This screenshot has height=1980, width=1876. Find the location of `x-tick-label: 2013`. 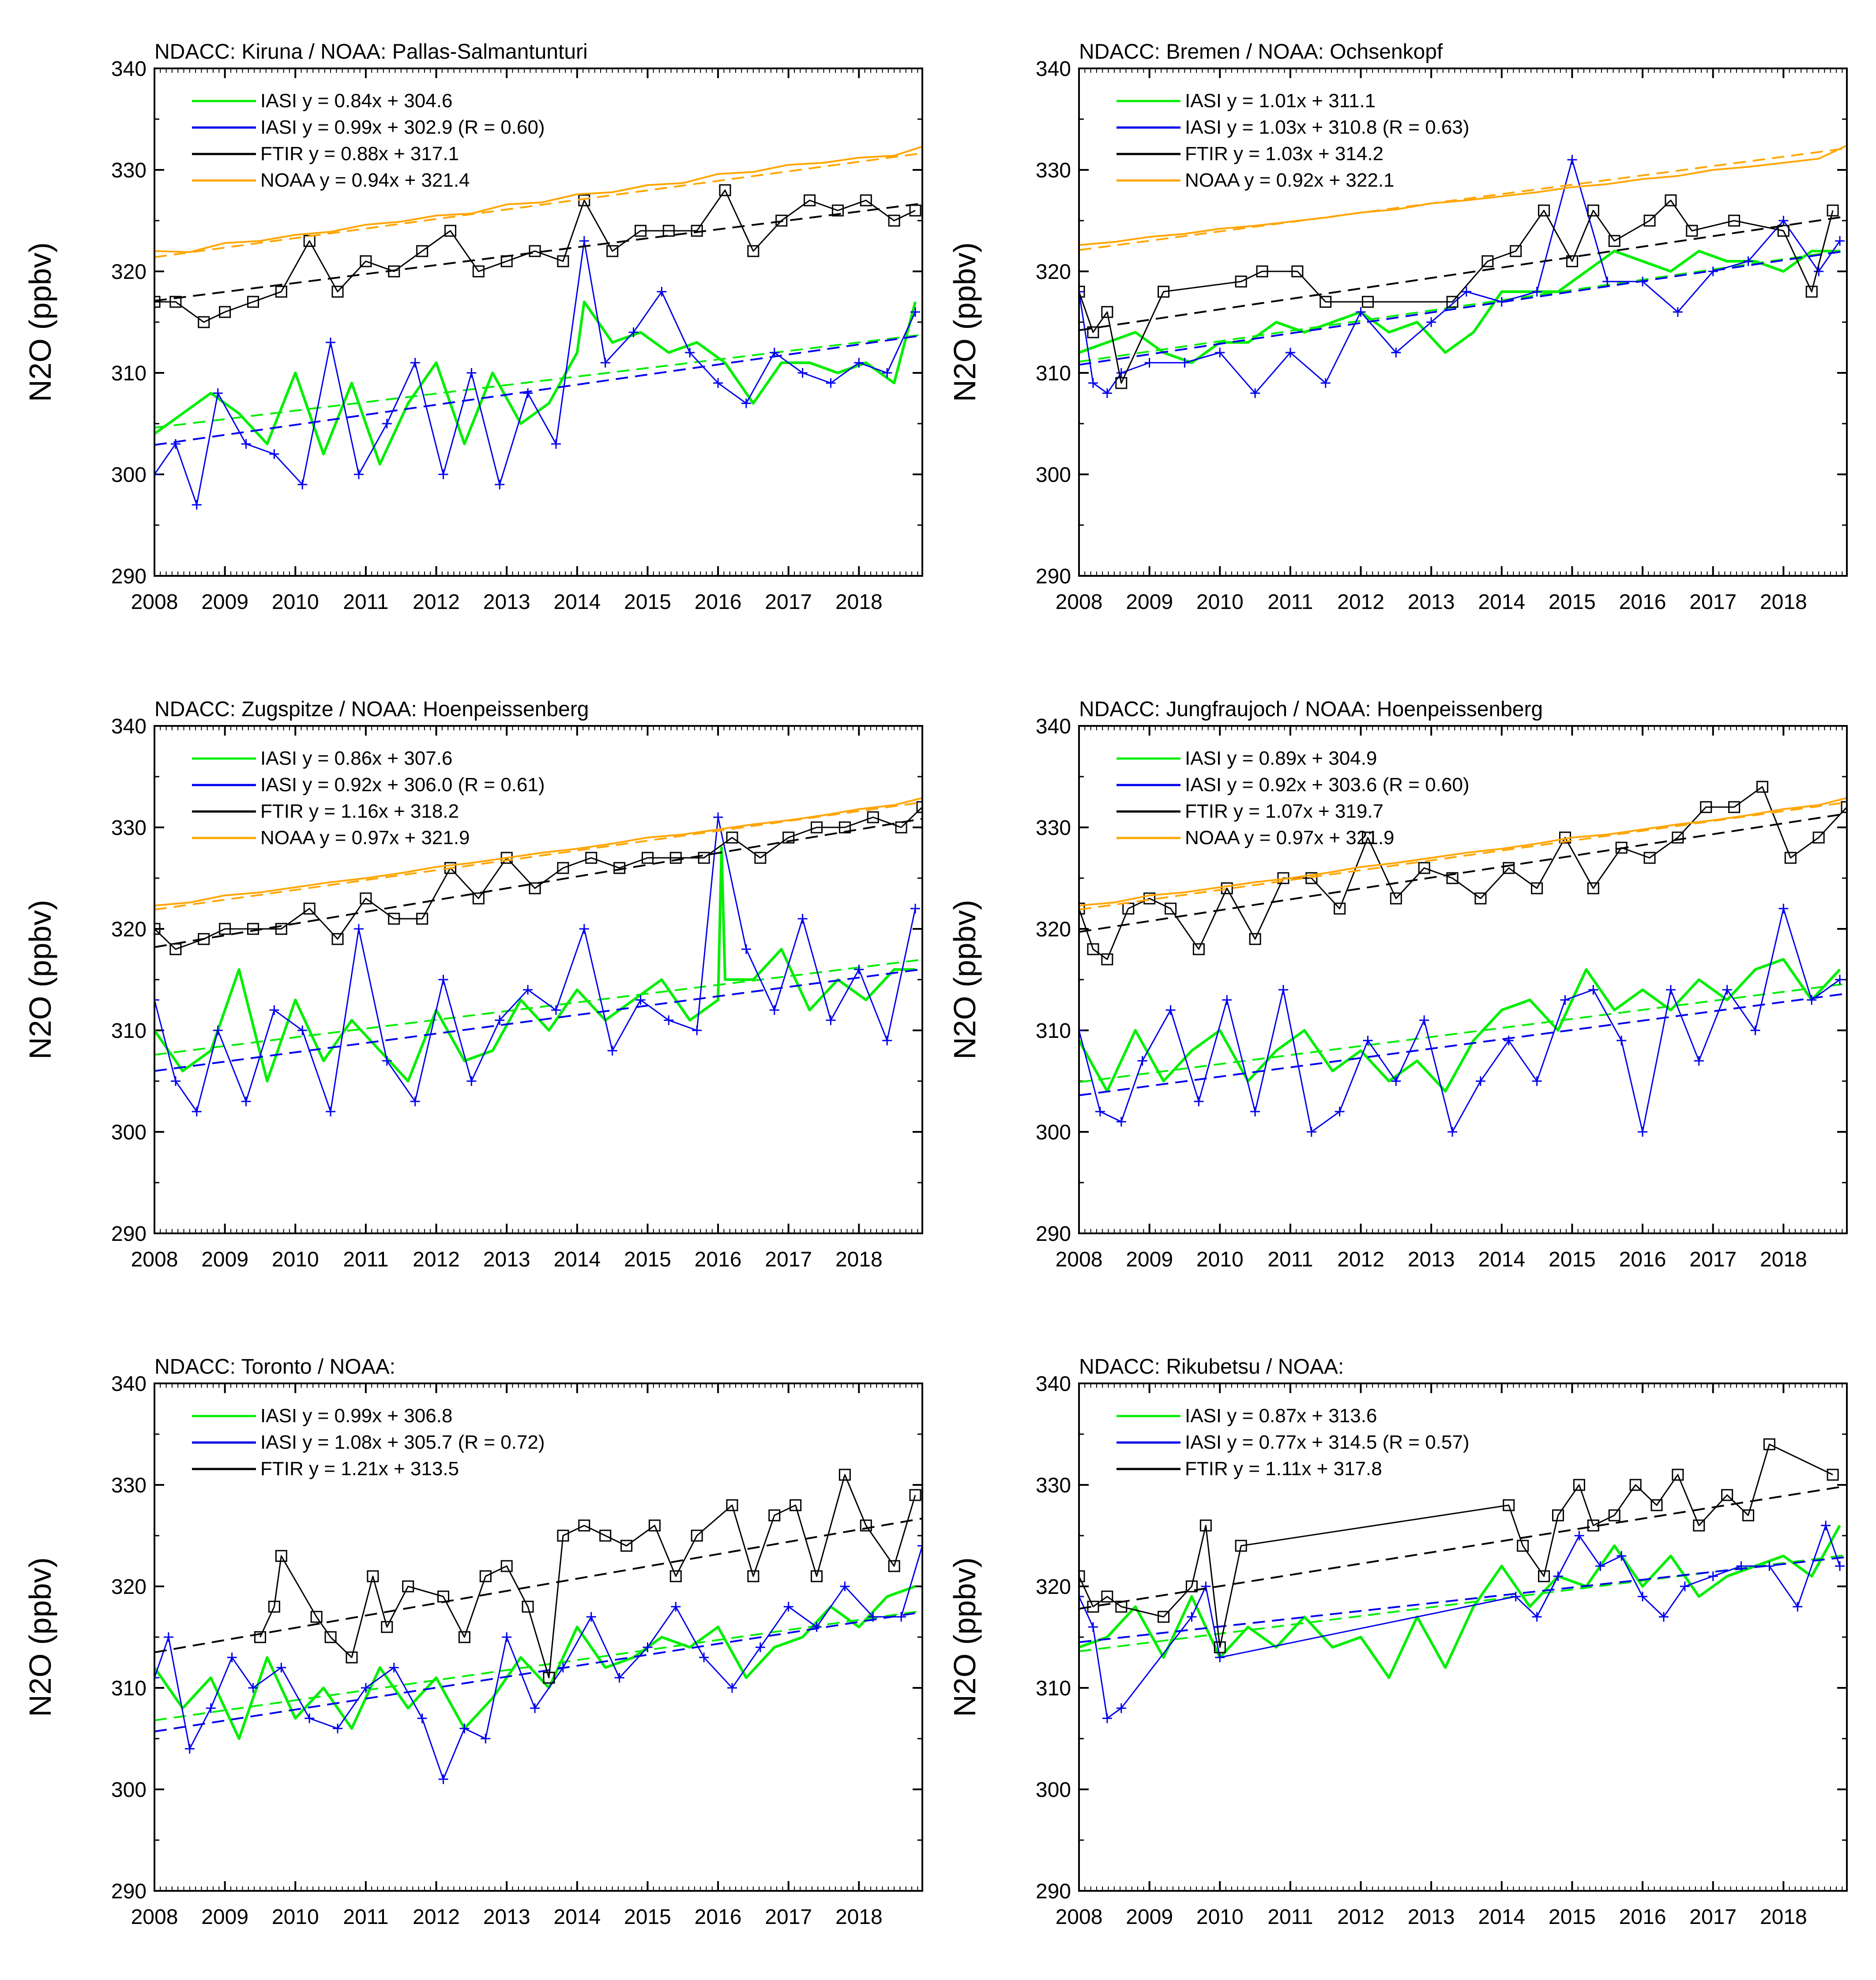

x-tick-label: 2013 is located at coordinates (506, 602).